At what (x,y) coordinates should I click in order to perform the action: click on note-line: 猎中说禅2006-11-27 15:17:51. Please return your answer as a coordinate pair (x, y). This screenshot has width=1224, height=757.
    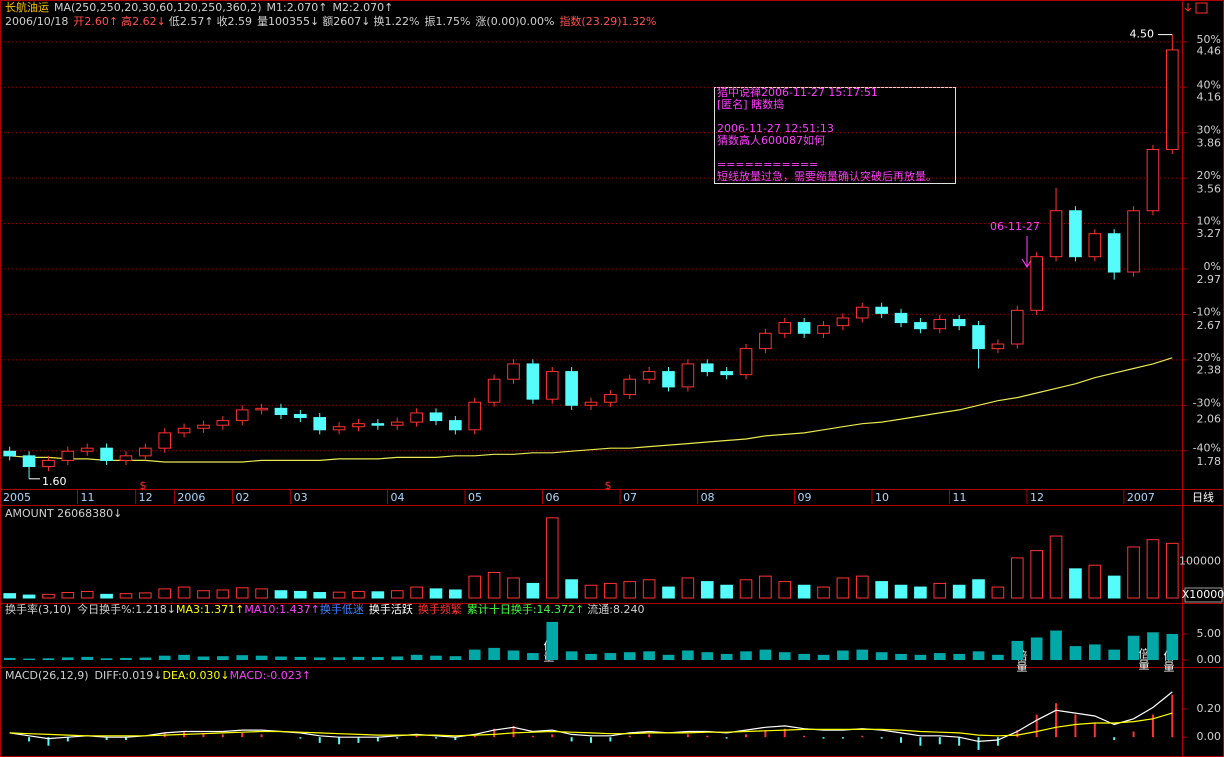
    Looking at the image, I should click on (797, 92).